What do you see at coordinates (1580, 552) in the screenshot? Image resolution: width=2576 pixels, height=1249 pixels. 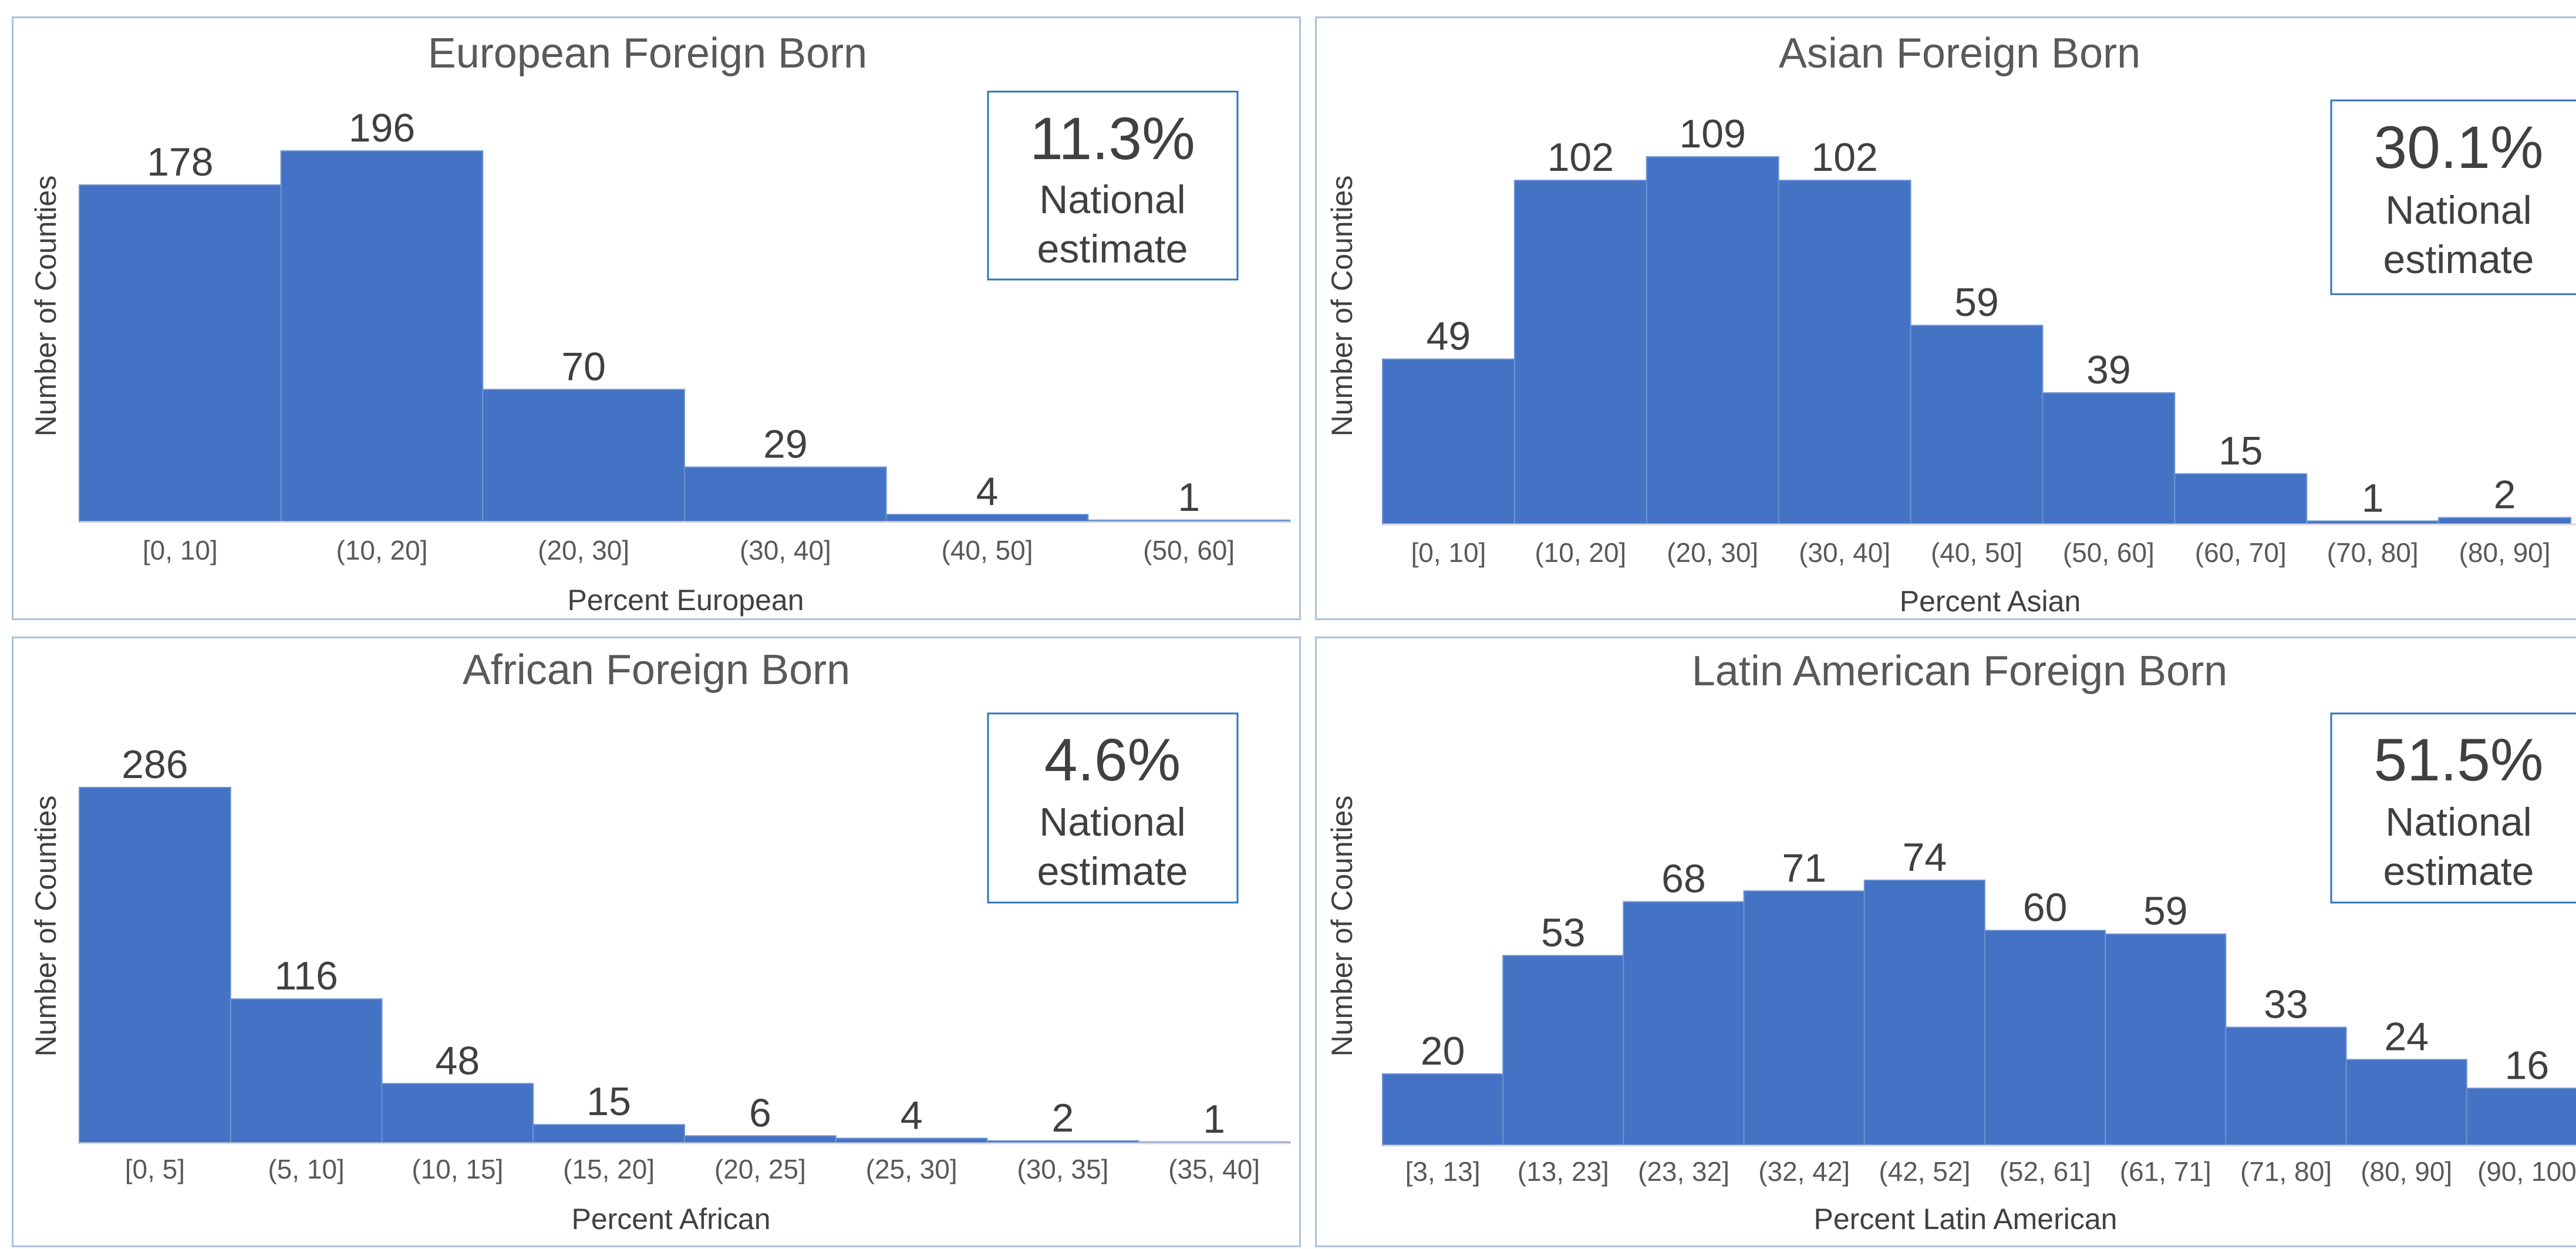 I see `x-tick-label: (10, 20]` at bounding box center [1580, 552].